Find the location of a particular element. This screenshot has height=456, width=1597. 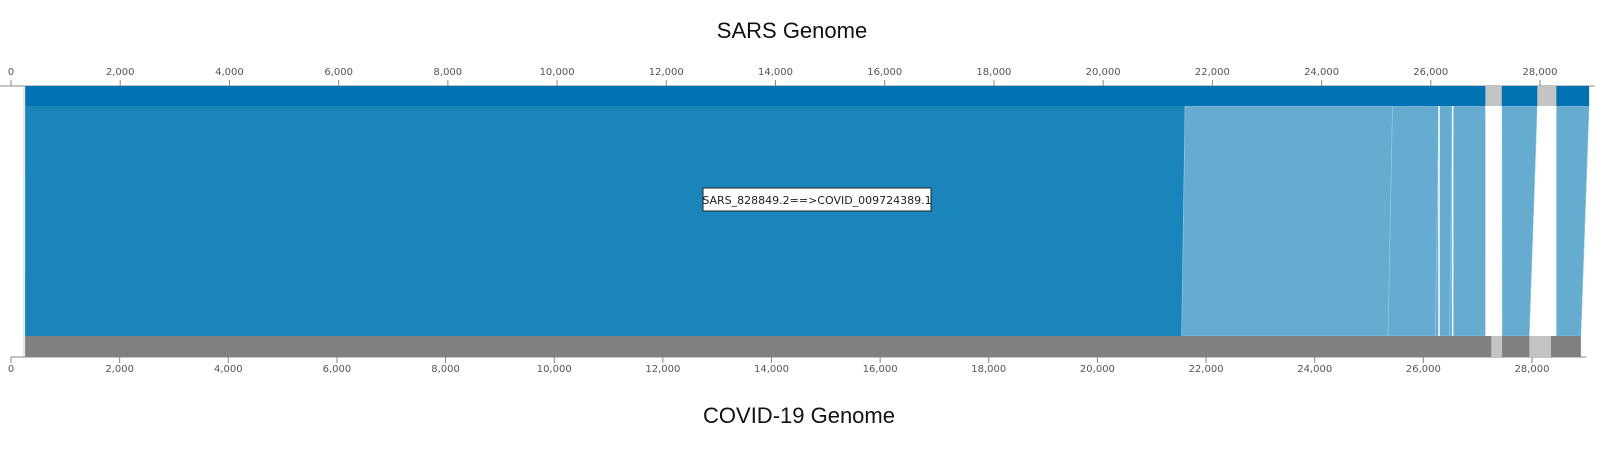

top-axis-tick-label: 22,000 is located at coordinates (1212, 72).